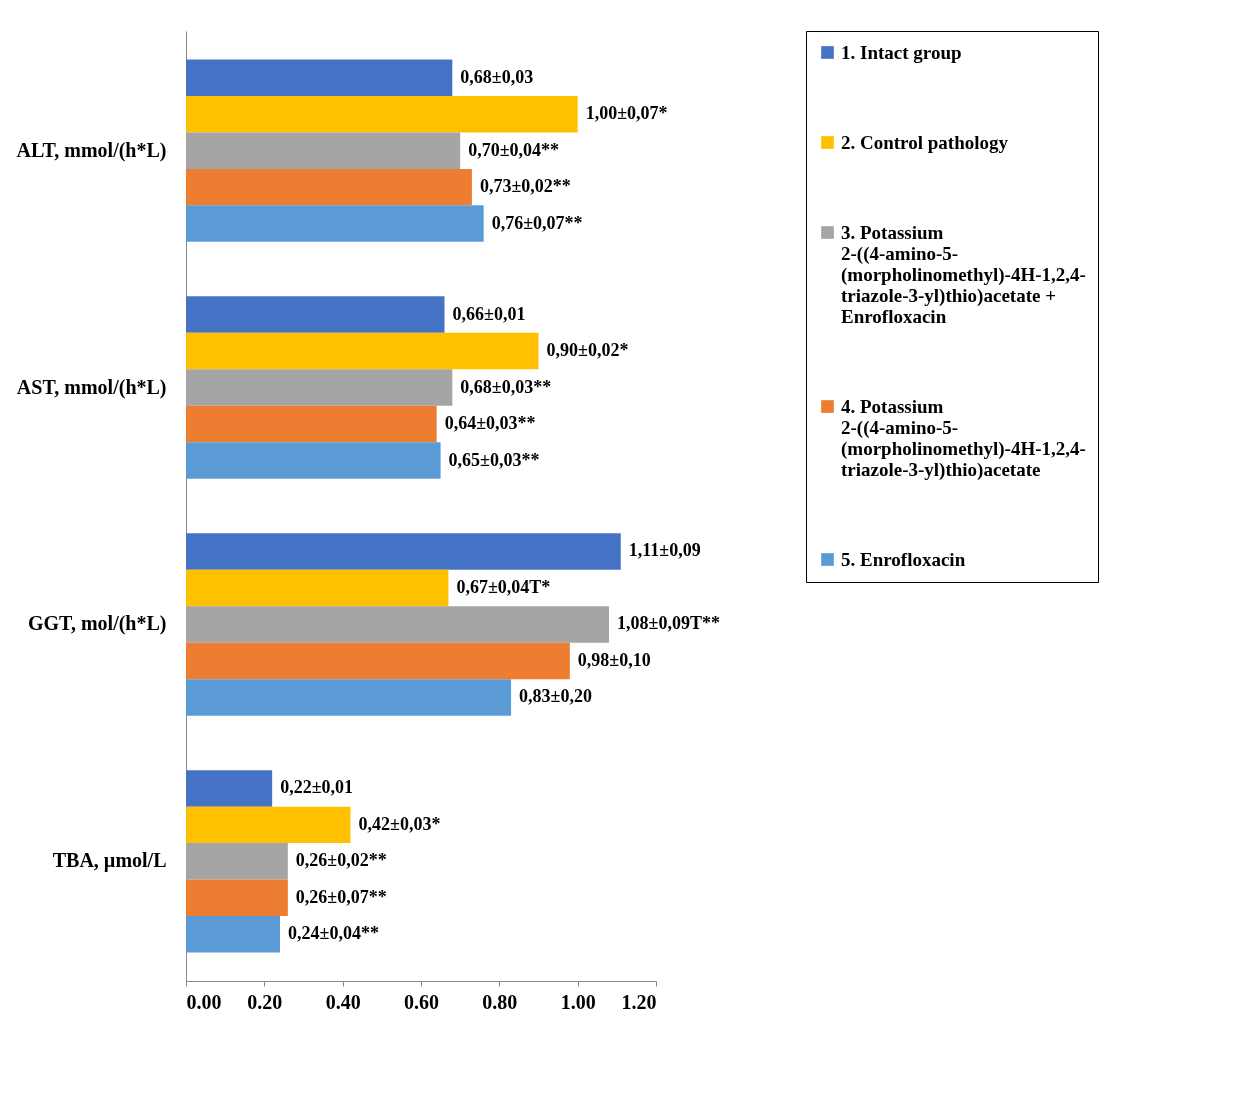 Image resolution: width=1255 pixels, height=1102 pixels. I want to click on data-label: 0,67±0,04T*, so click(503, 586).